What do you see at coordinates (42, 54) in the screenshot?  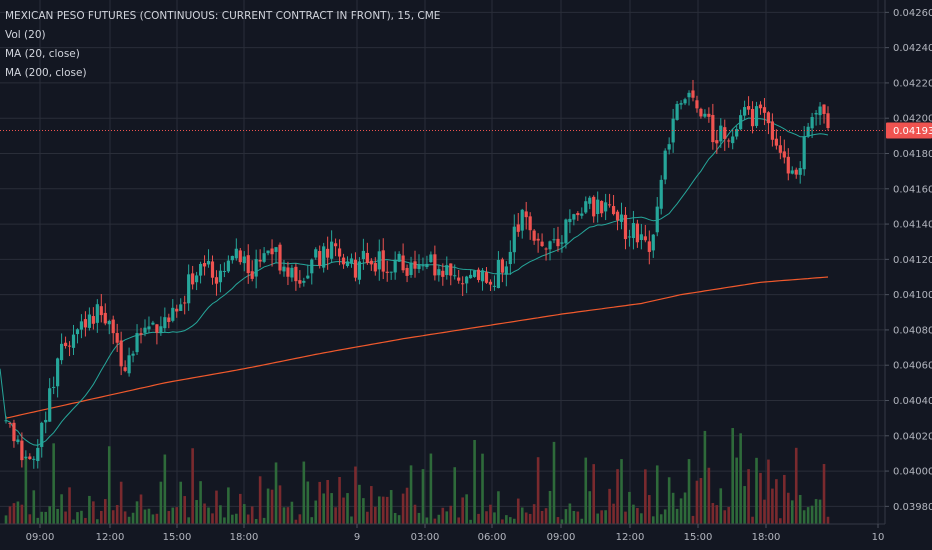 I see `legend-ma20: MA (20, close)` at bounding box center [42, 54].